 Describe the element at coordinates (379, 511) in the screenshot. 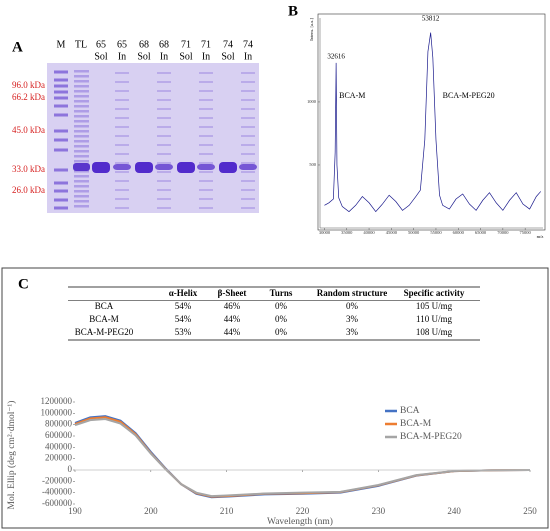

I see `x-tick-label: 230` at that location.